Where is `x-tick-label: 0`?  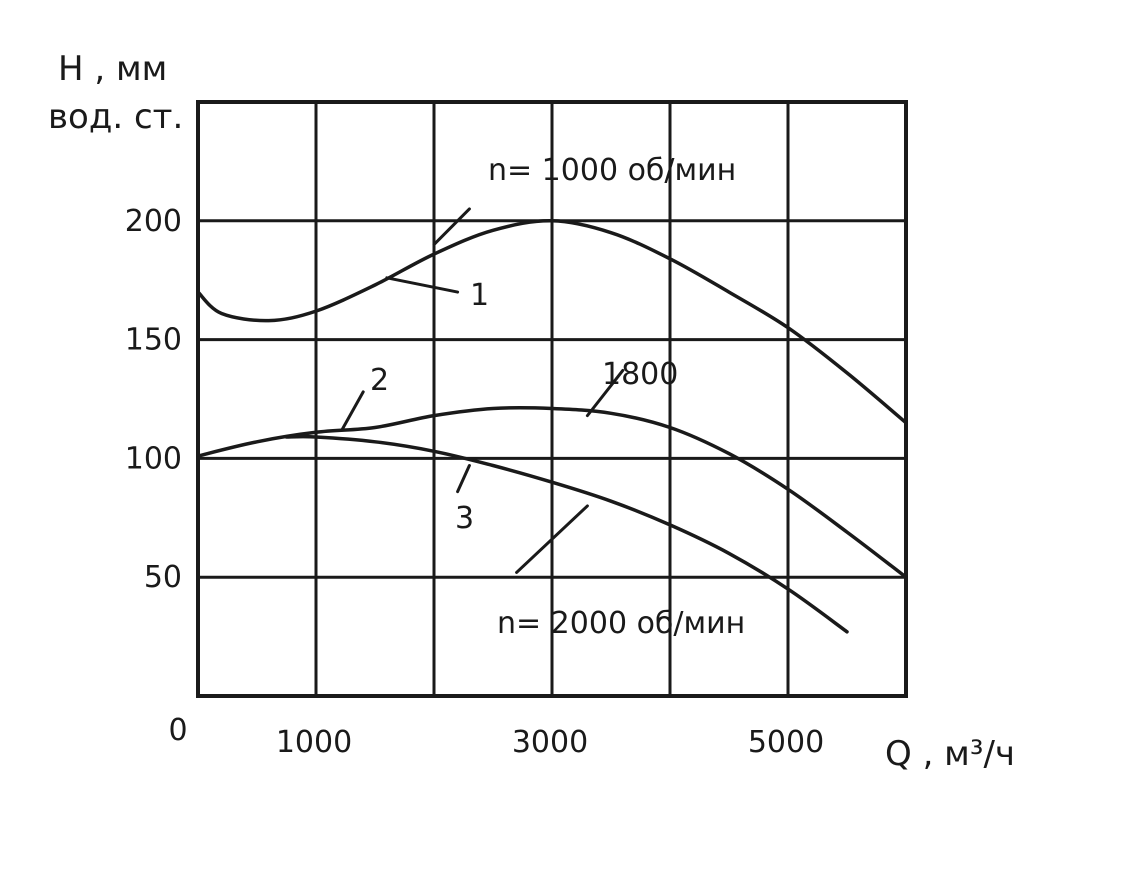 x-tick-label: 0 is located at coordinates (177, 730).